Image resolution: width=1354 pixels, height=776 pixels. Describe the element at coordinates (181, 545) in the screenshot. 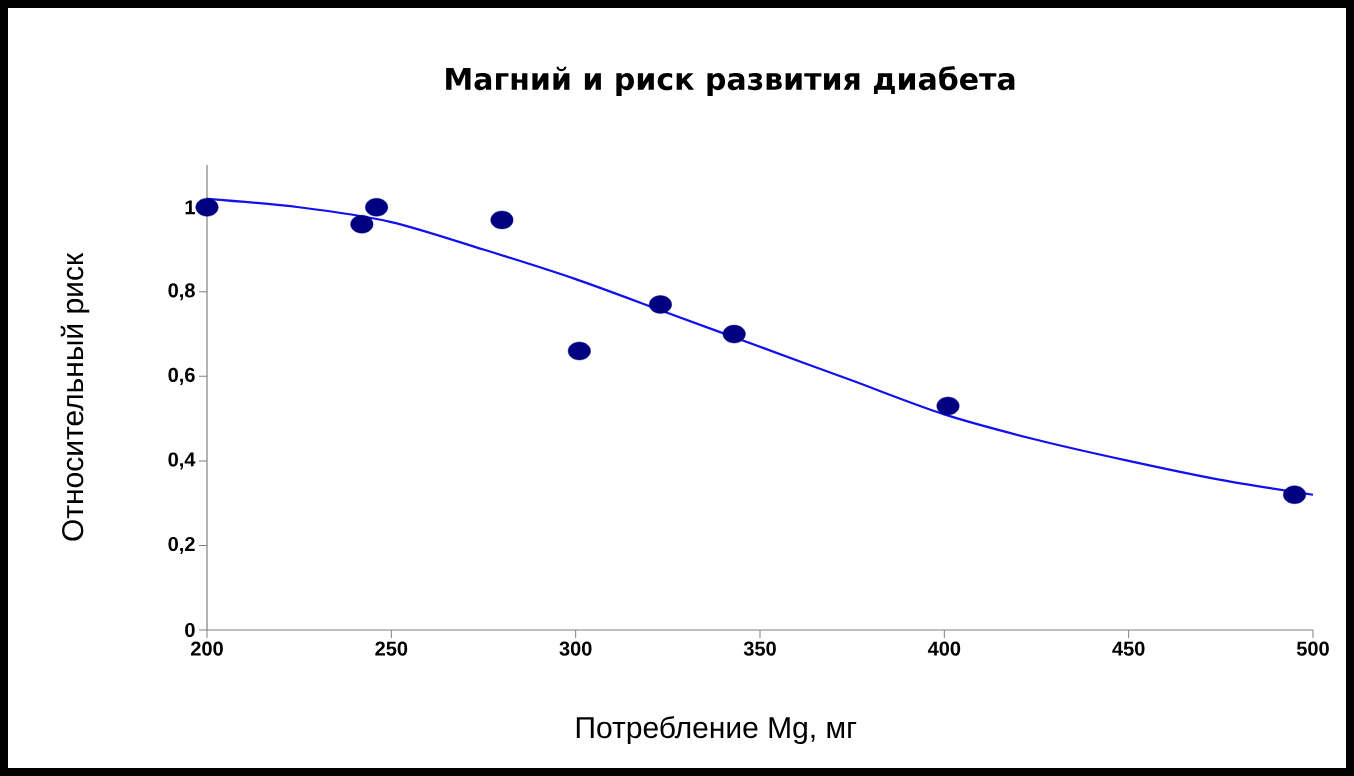

I see `y-tick-label: 0,2` at that location.